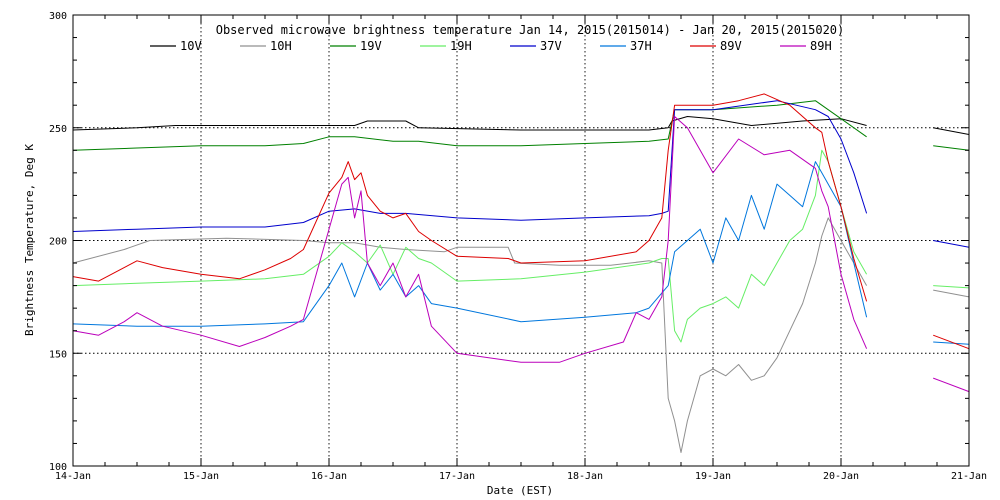  I want to click on x-tick-label: 16-Jan, so click(329, 476).